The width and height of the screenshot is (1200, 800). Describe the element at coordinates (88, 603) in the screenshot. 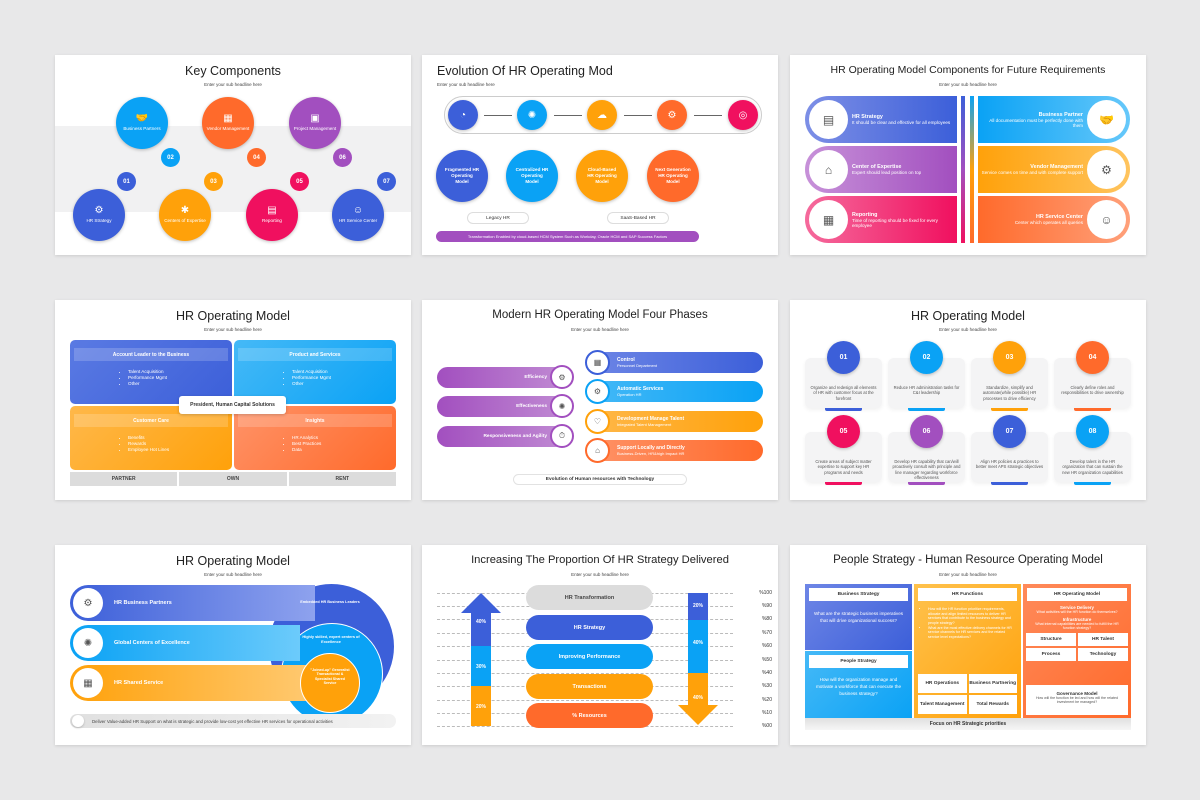

I see `business-partners-icon: ⚙` at that location.